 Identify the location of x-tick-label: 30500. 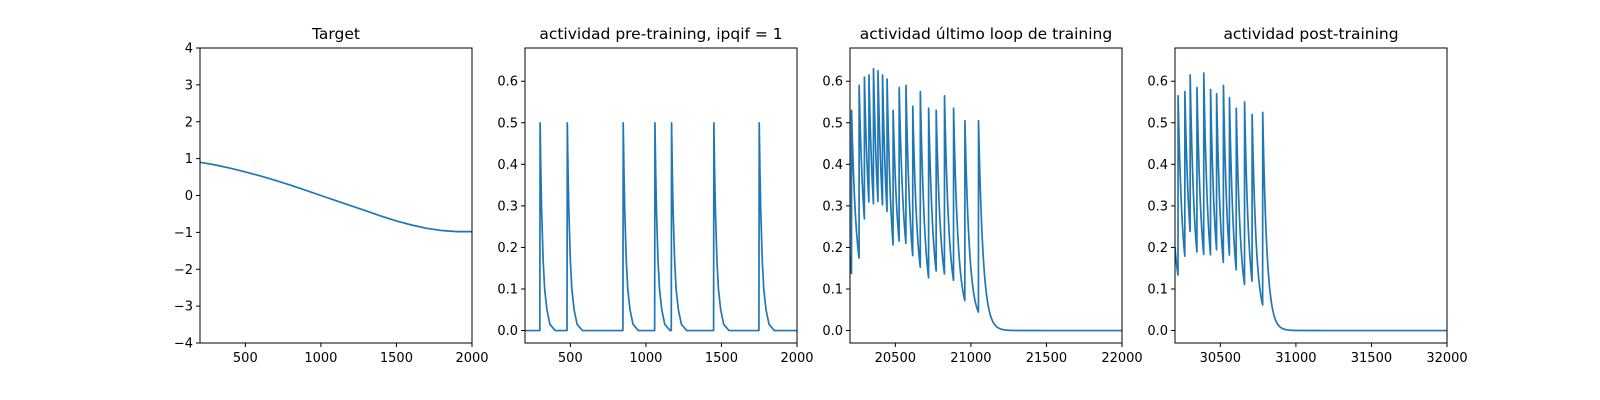
(1220, 358).